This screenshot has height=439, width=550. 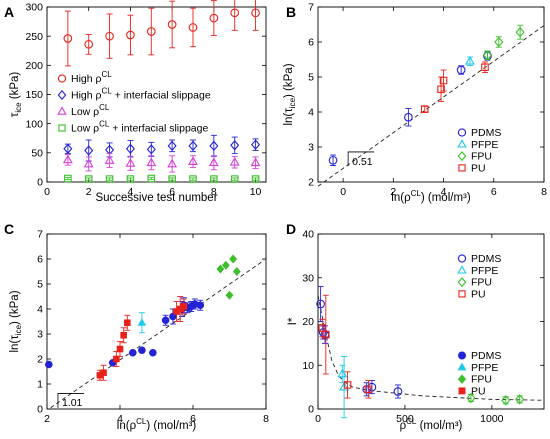 What do you see at coordinates (446, 198) in the screenshot?
I see `panel-b-x-axis-label-part: ) (mol/m³)` at bounding box center [446, 198].